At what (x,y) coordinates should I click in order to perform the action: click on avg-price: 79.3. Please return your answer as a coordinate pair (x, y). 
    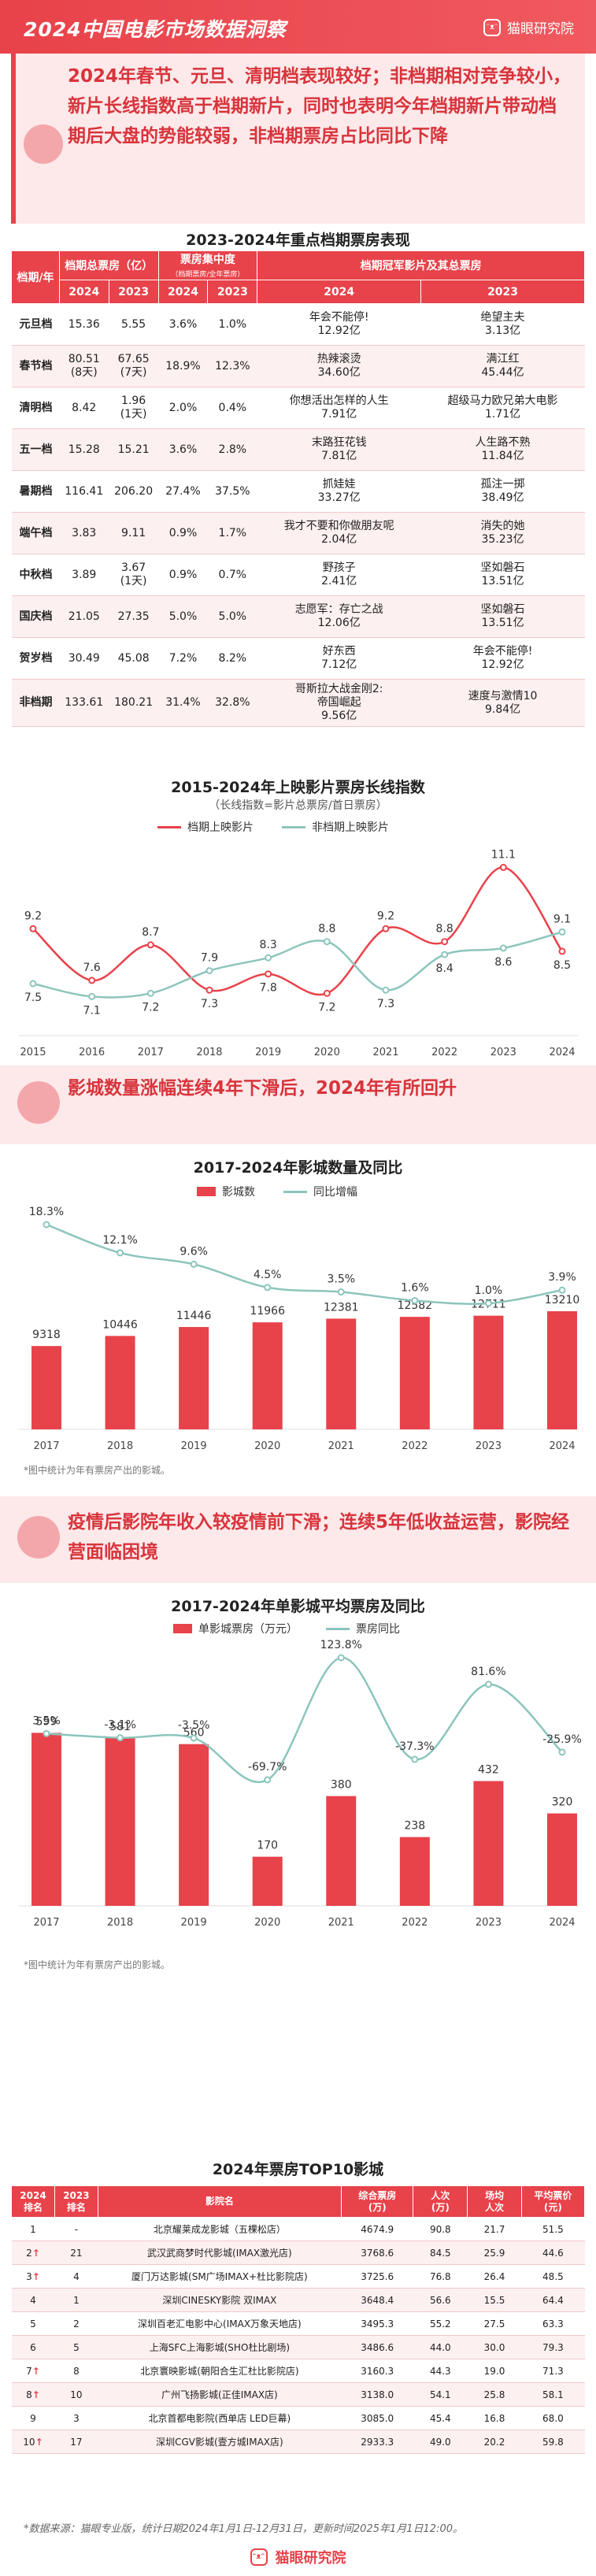
    Looking at the image, I should click on (553, 2347).